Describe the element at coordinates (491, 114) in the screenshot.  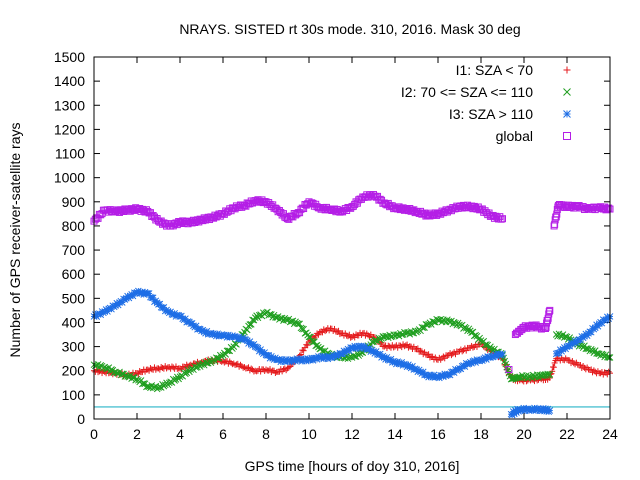
I see `legend-label: I3: SZA > 110` at that location.